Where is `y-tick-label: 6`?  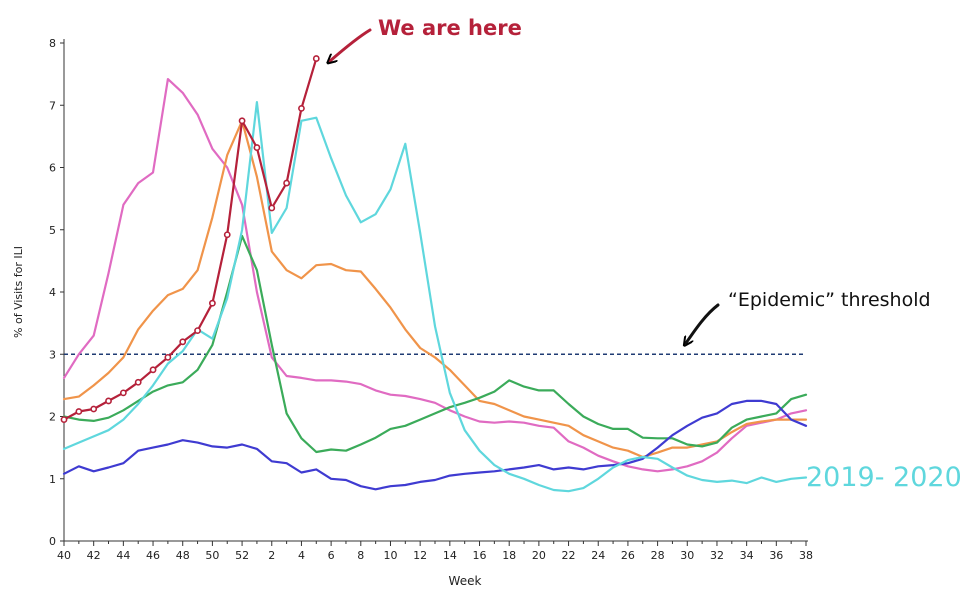 y-tick-label: 6 is located at coordinates (52, 168).